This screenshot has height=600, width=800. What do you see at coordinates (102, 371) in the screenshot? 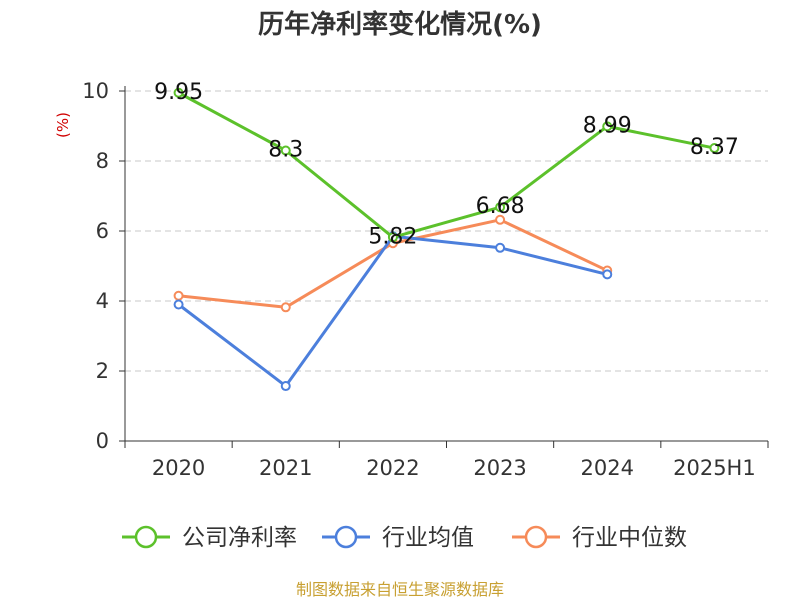
I see `y-tick-label: 2` at bounding box center [102, 371].